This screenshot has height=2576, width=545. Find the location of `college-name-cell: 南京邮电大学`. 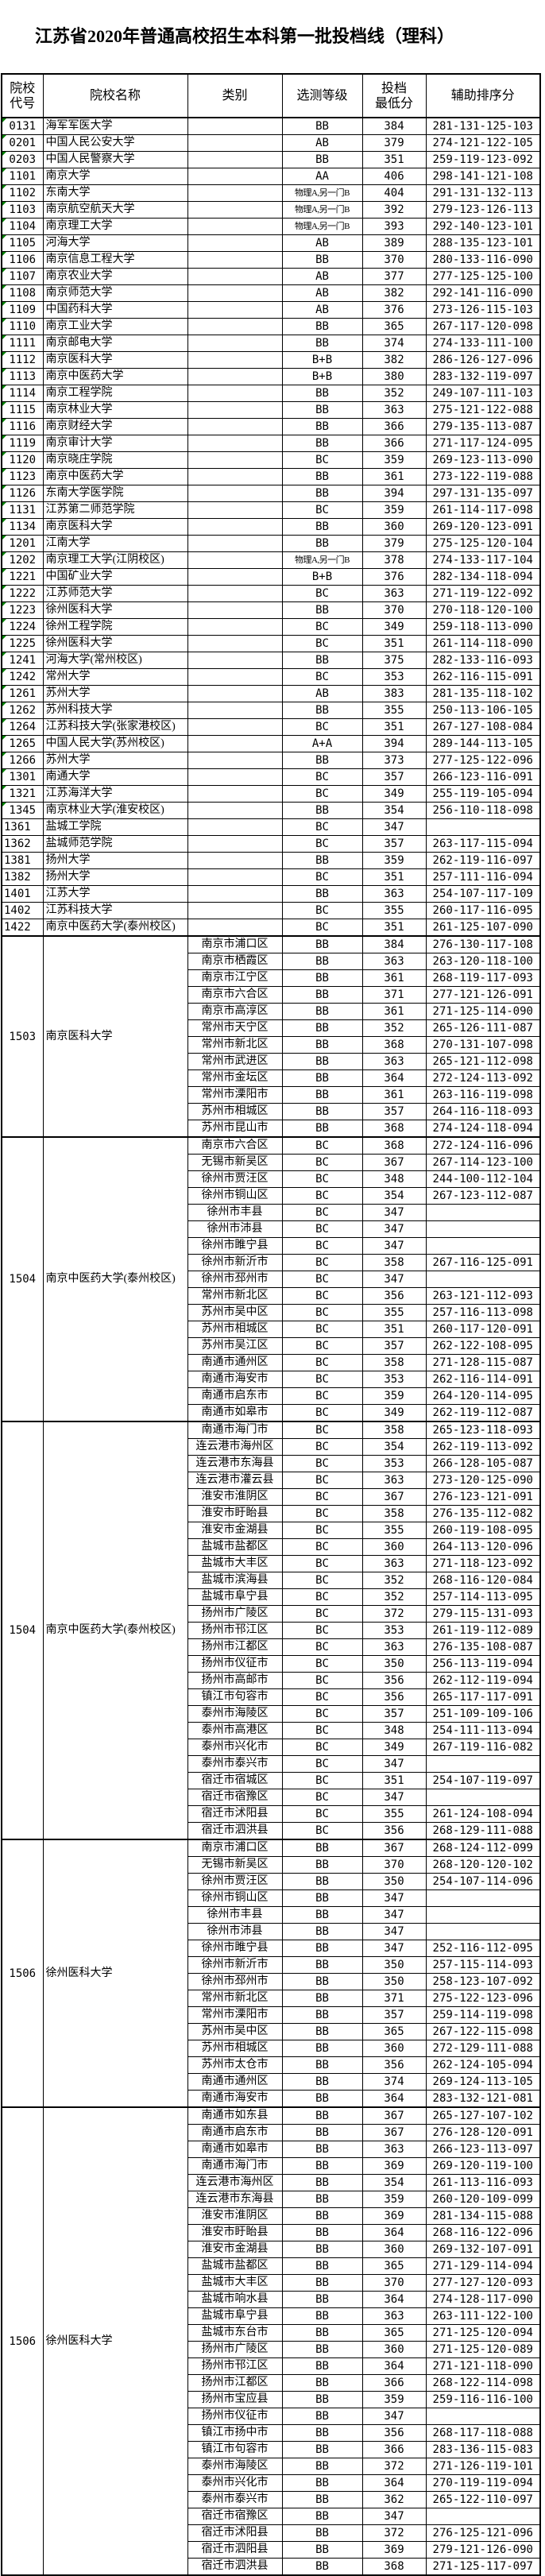

college-name-cell: 南京邮电大学 is located at coordinates (115, 344).